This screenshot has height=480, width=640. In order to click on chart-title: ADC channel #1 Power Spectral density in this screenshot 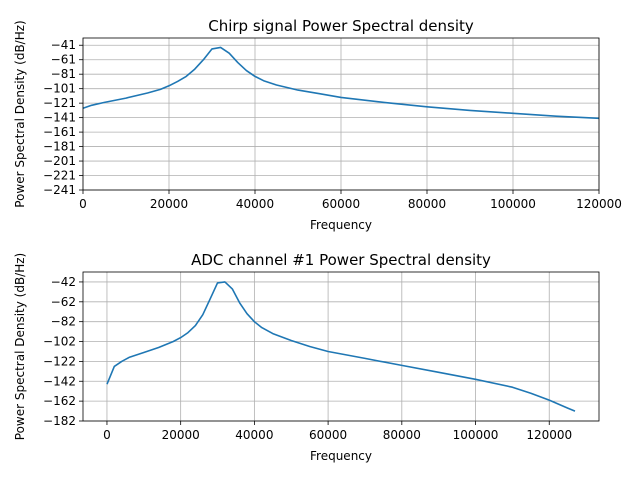, I will do `click(341, 260)`.